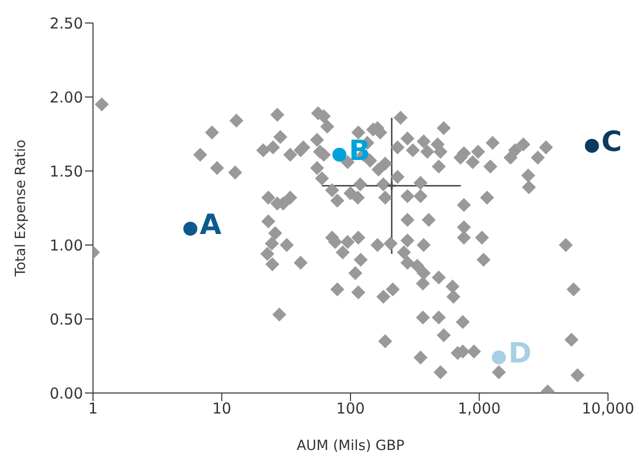 Image resolution: width=639 pixels, height=466 pixels. I want to click on series-label: A, so click(211, 224).